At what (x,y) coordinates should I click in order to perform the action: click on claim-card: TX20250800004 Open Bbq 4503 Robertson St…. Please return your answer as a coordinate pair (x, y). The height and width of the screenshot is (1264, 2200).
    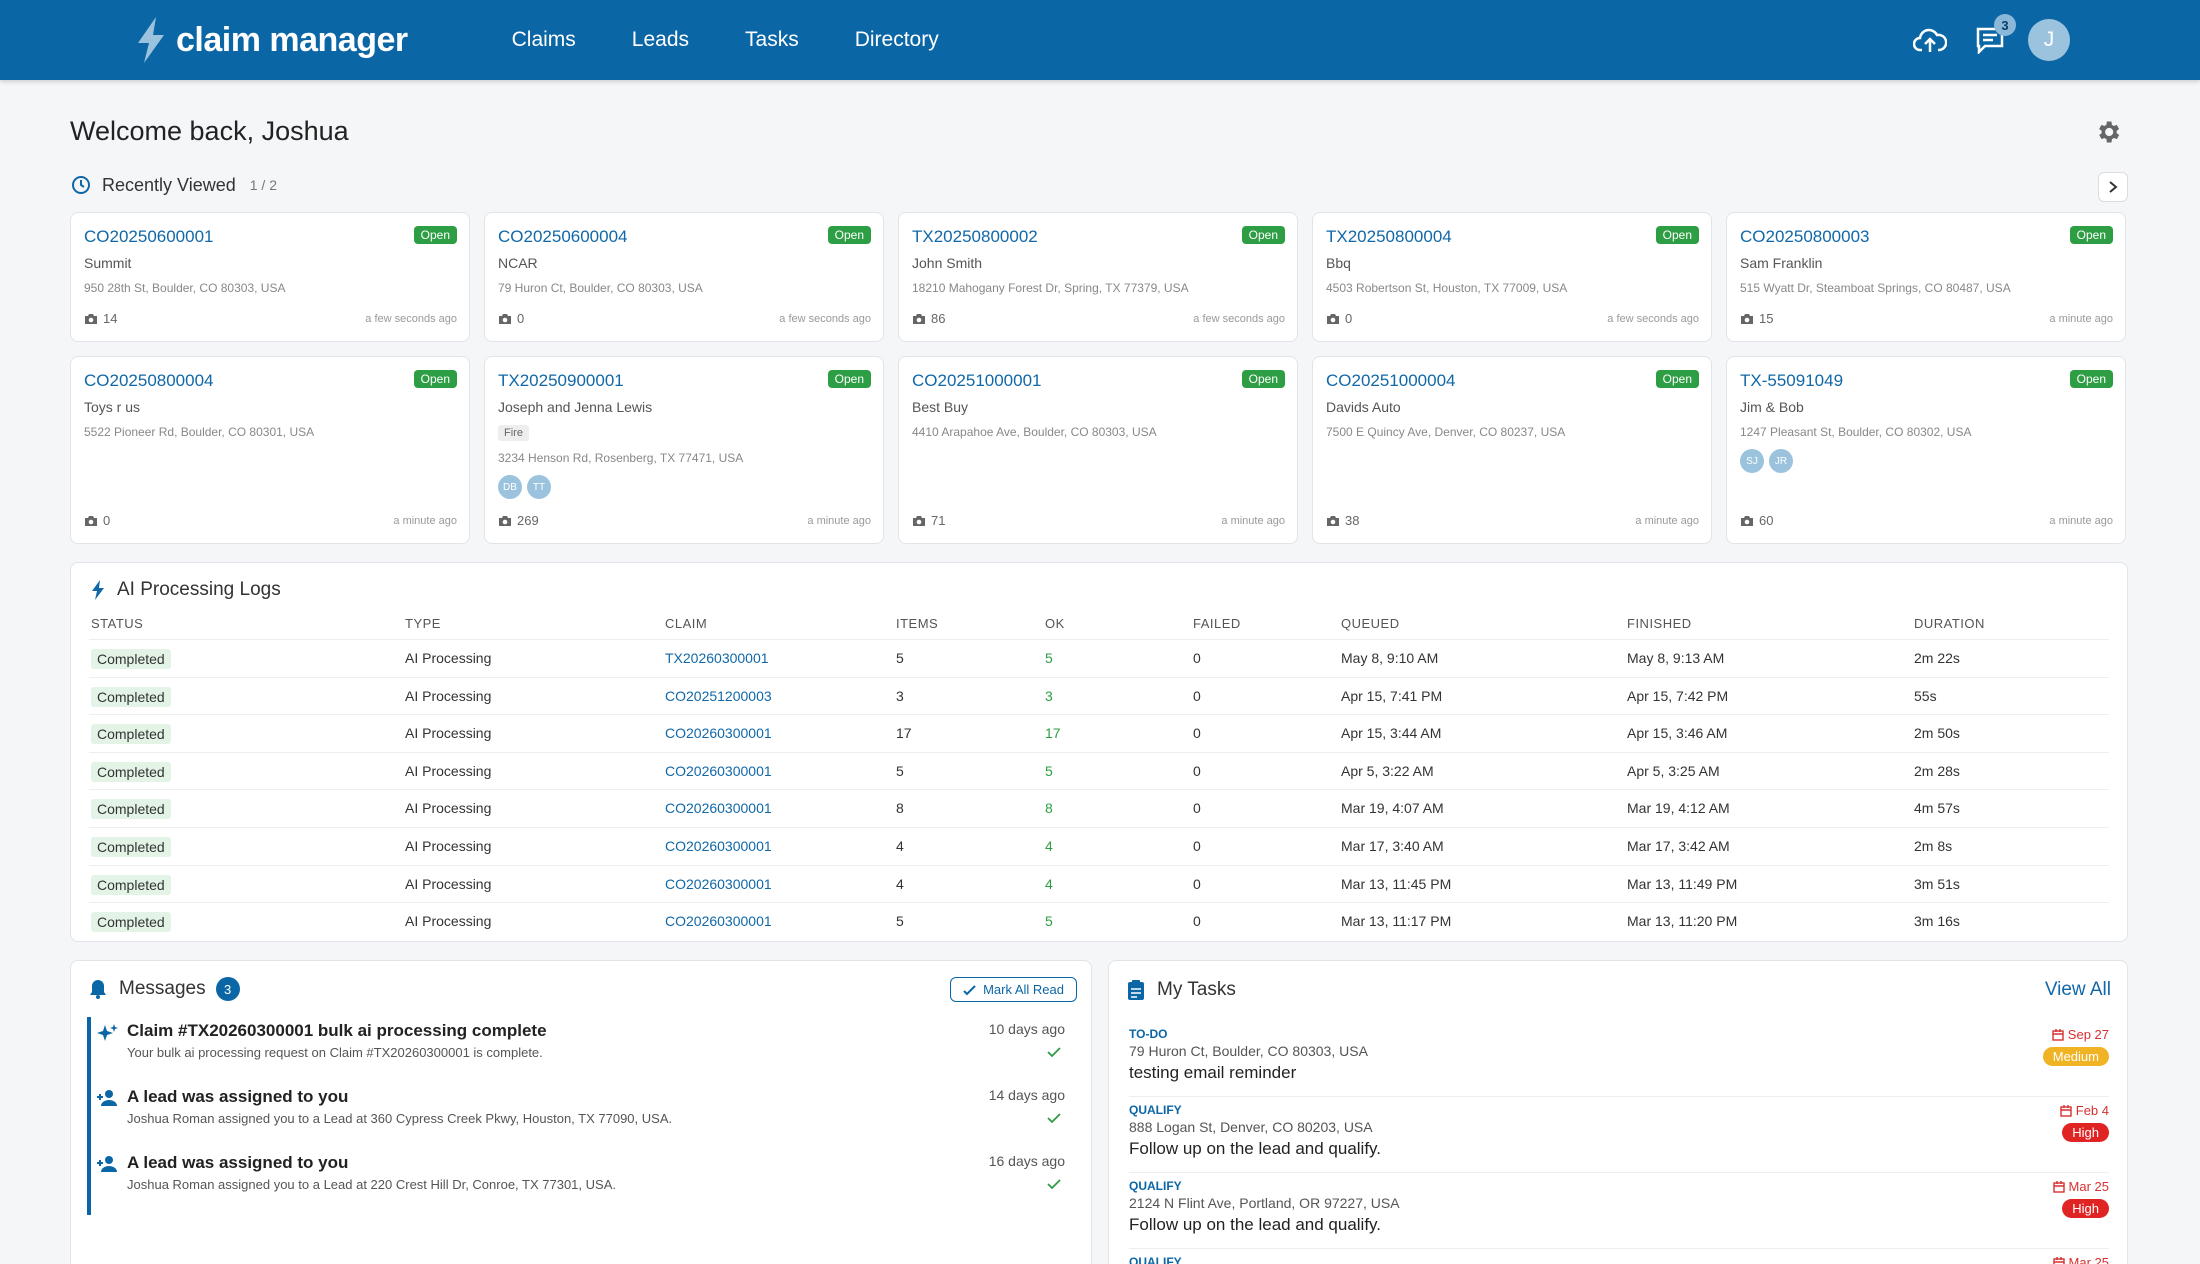
    Looking at the image, I should click on (1512, 277).